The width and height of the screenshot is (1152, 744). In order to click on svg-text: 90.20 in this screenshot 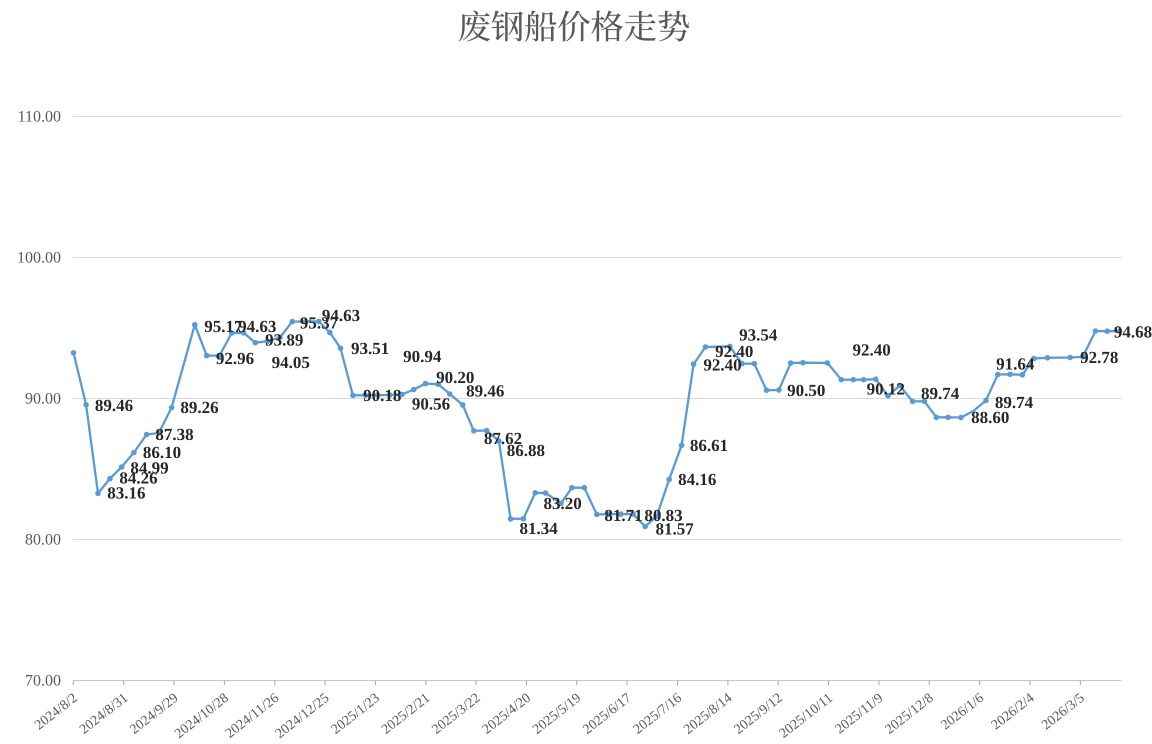, I will do `click(455, 377)`.